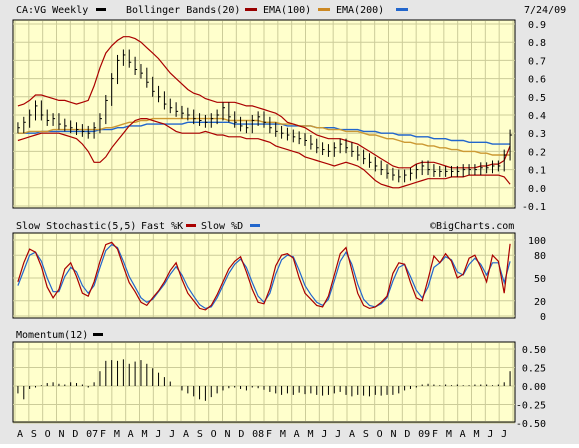 This screenshot has height=448, width=579. What do you see at coordinates (191, 225) in the screenshot?
I see `legend-swatch-fast-k` at bounding box center [191, 225].